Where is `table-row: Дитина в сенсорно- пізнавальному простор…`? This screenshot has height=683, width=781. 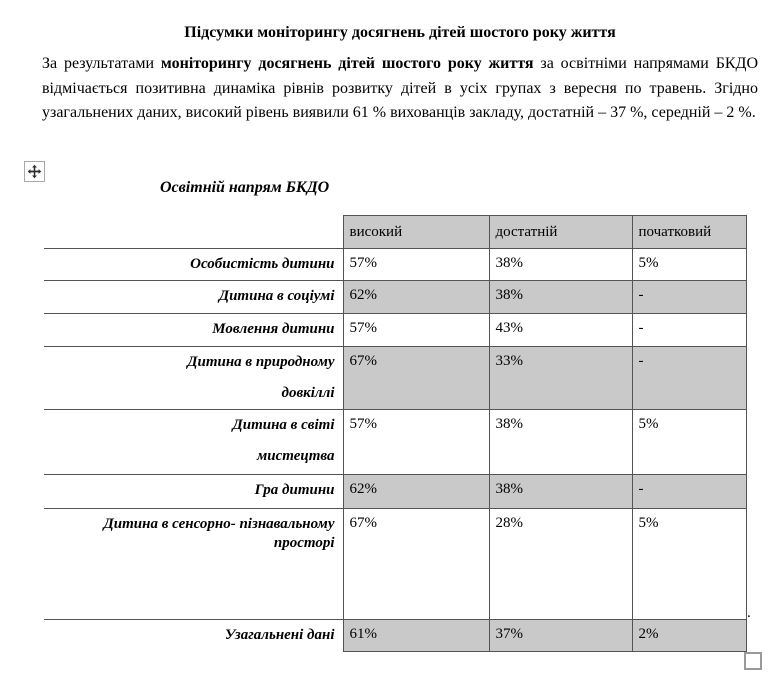 table-row: Дитина в сенсорно- пізнавальному простор… is located at coordinates (395, 564).